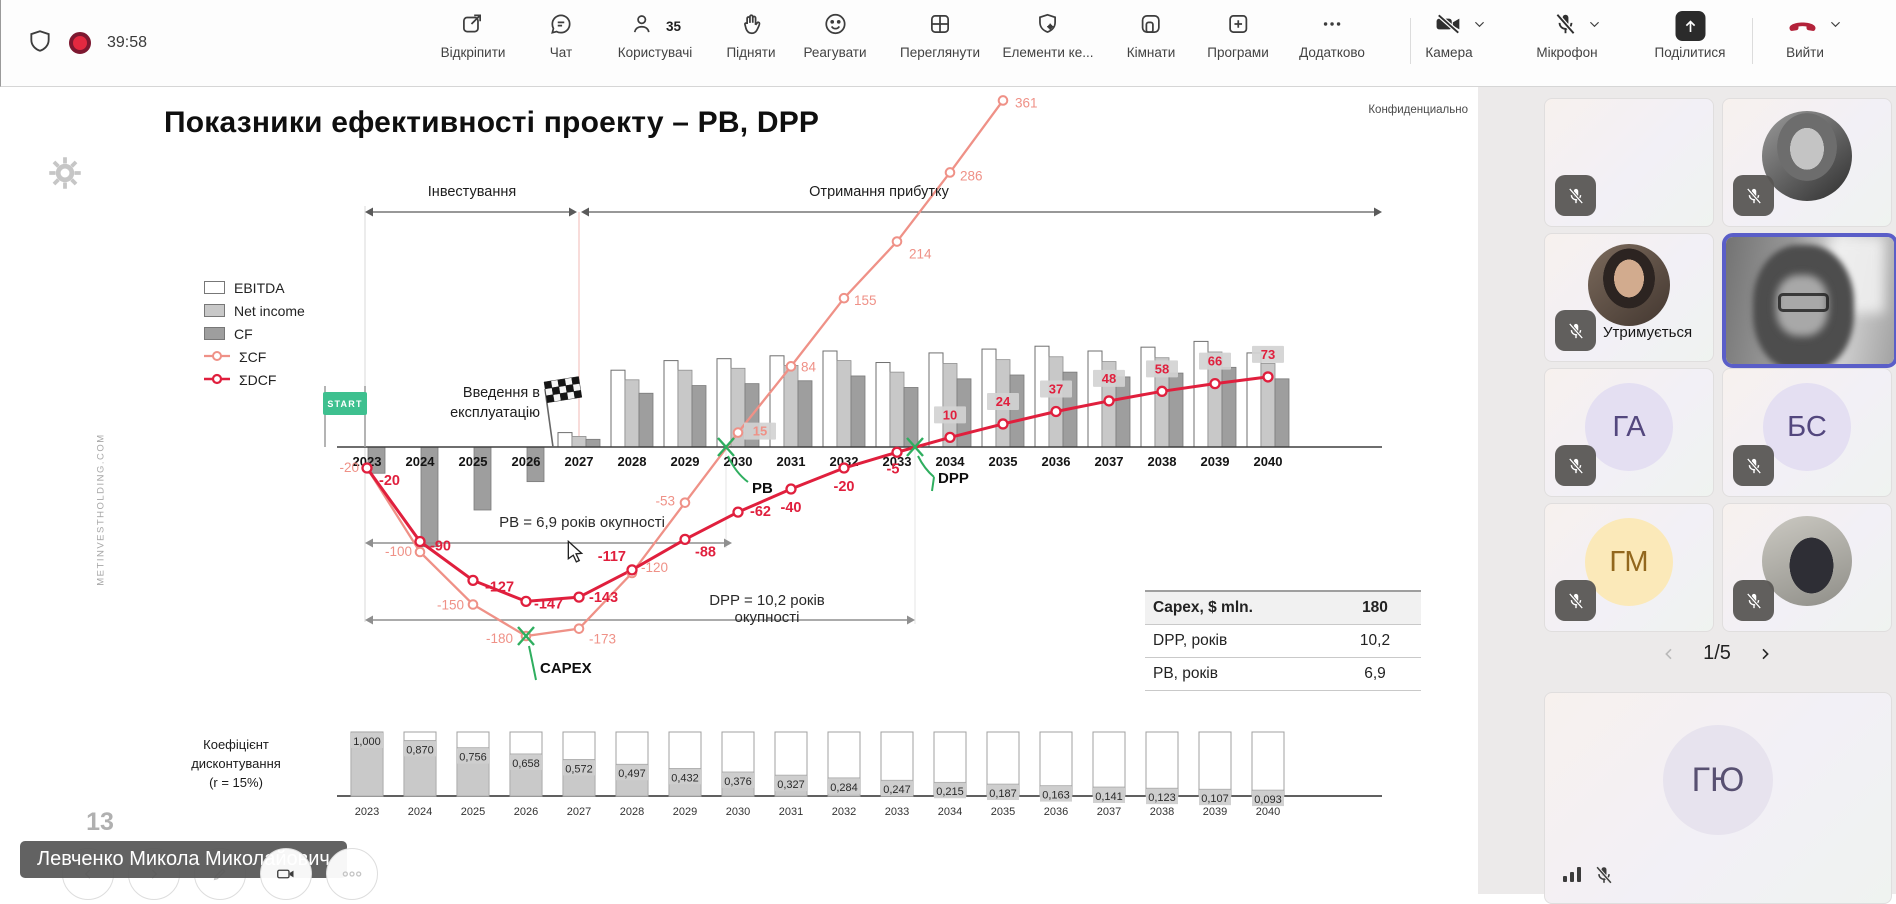 The height and width of the screenshot is (904, 1896). I want to click on legend-item-sdcf: ΣDCF, so click(254, 379).